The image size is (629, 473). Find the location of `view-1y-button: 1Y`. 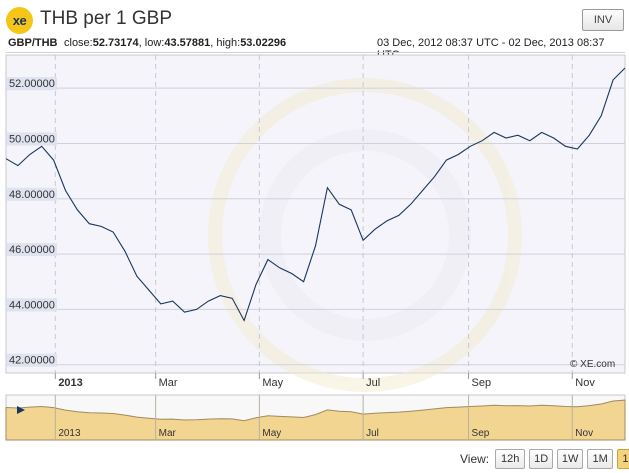

view-1y-button: 1Y is located at coordinates (623, 459).